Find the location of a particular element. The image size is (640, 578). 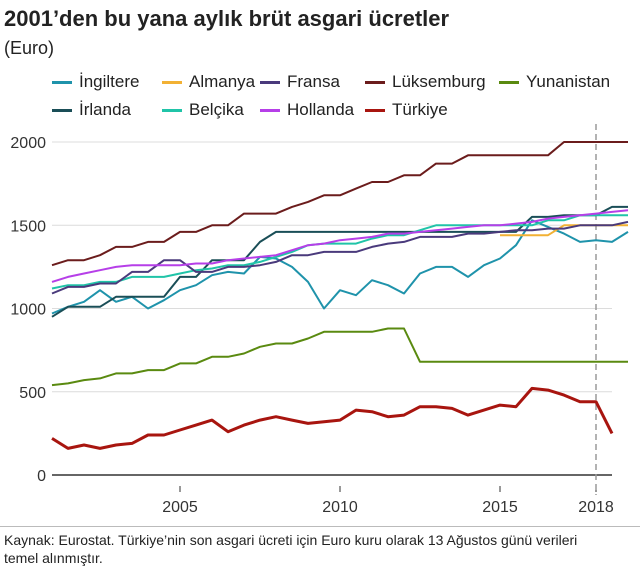

legend-swatch-almanya is located at coordinates (172, 82).